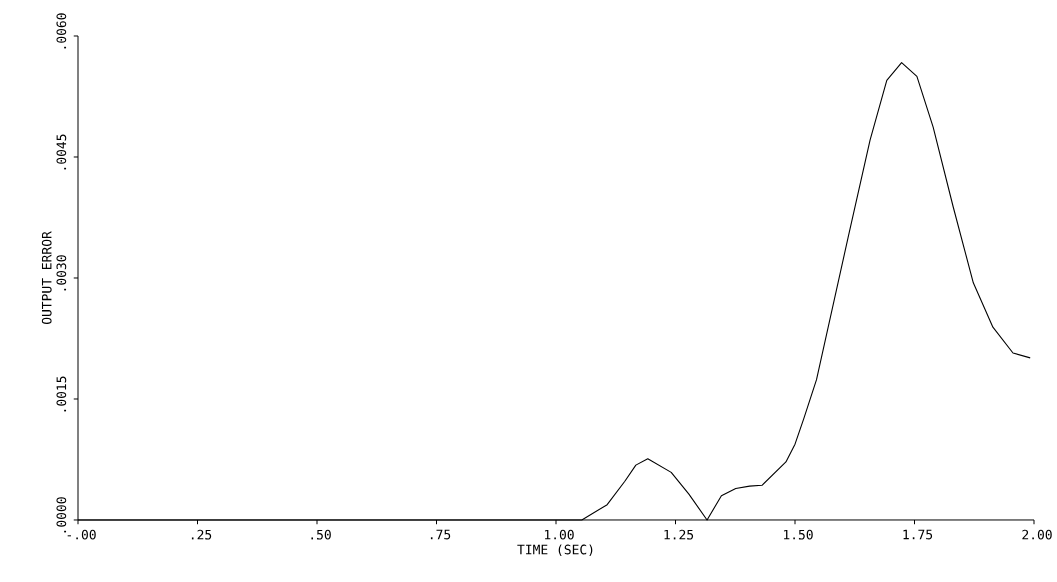  Describe the element at coordinates (555, 550) in the screenshot. I see `x-axis-title: TIME (SEC)` at that location.